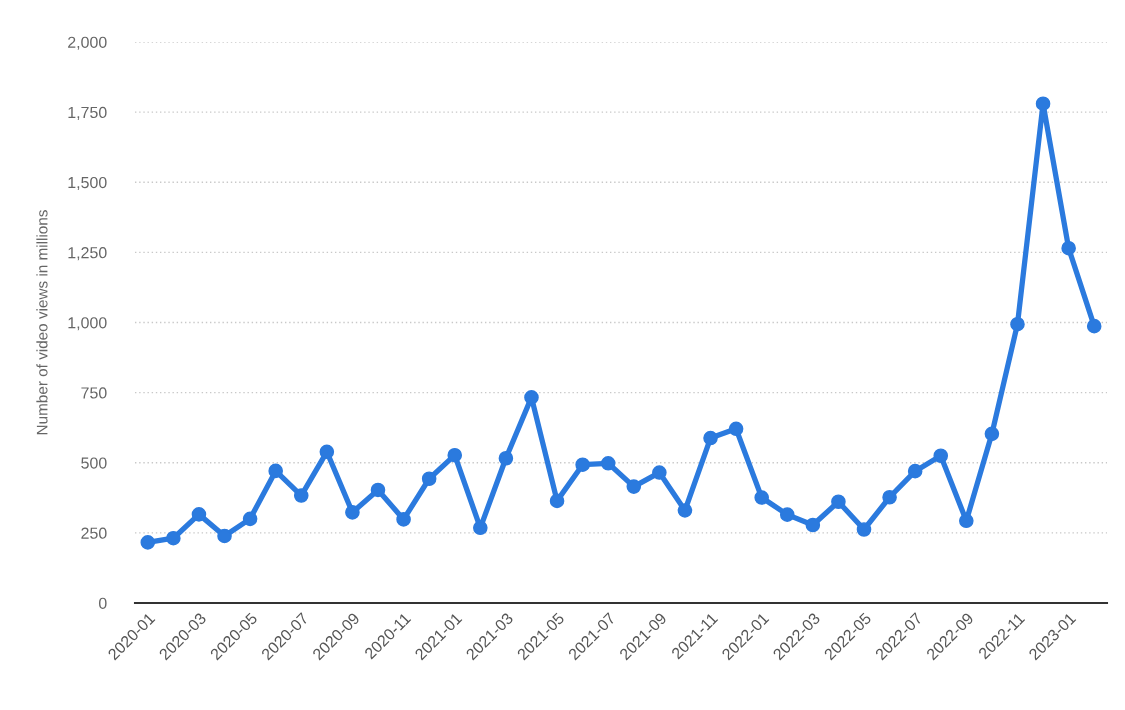 This screenshot has width=1125, height=710. Describe the element at coordinates (94, 463) in the screenshot. I see `y-tick-label: 500` at that location.